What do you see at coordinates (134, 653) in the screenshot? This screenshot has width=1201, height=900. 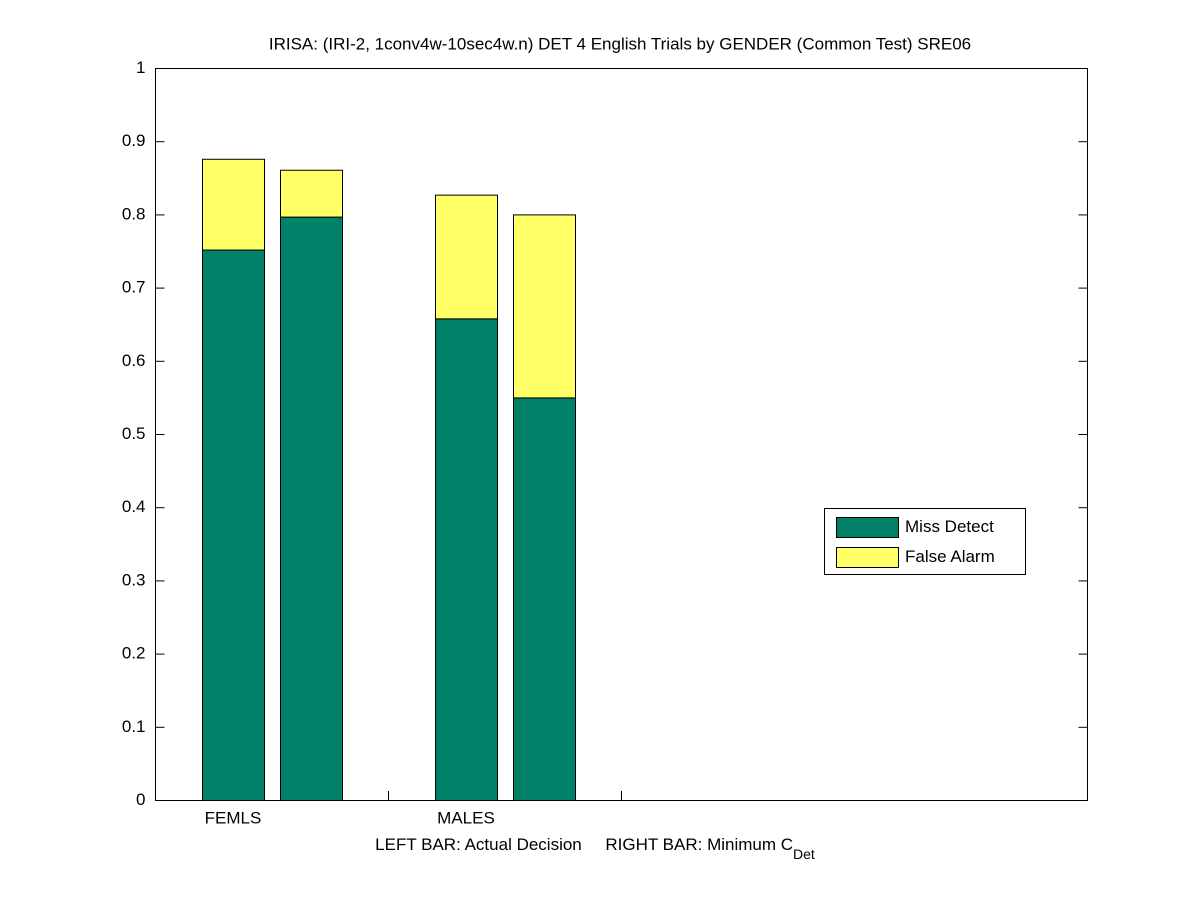 I see `y-tick-label: 0.2` at bounding box center [134, 653].